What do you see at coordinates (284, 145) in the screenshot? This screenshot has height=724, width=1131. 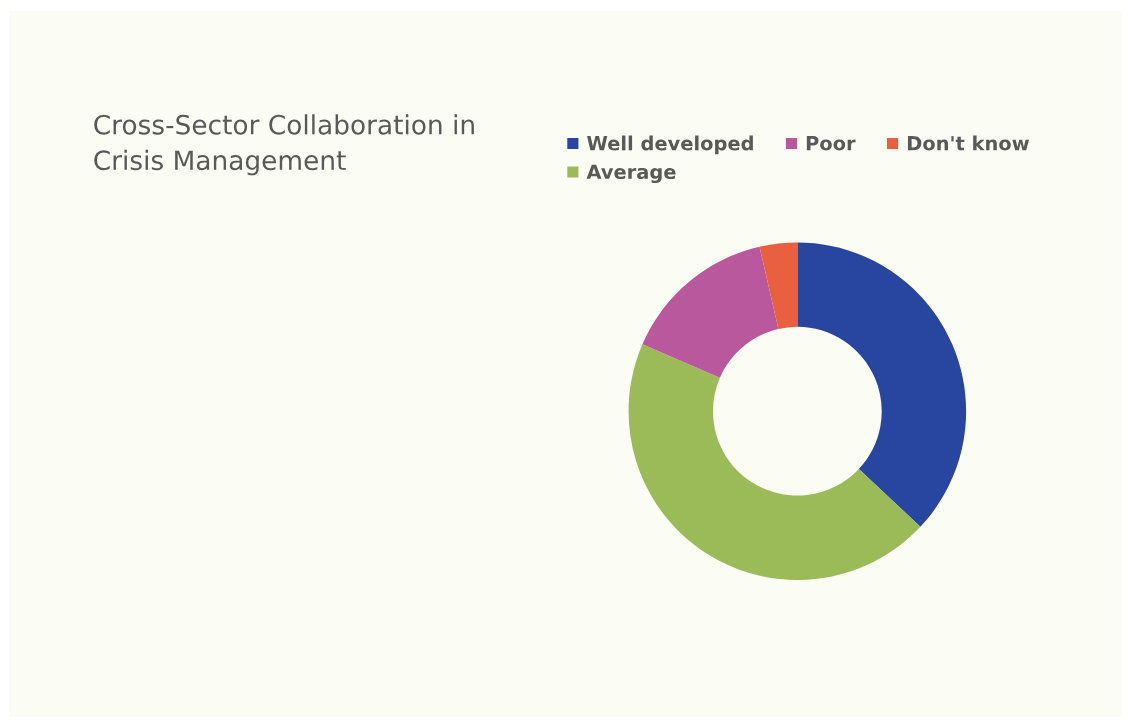 I see `text: Cross-Sector Collaboration in Crisis Management` at bounding box center [284, 145].